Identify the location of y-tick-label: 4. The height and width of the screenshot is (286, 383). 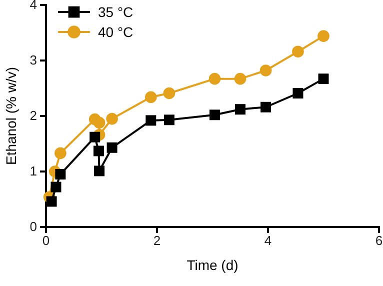
(33, 6).